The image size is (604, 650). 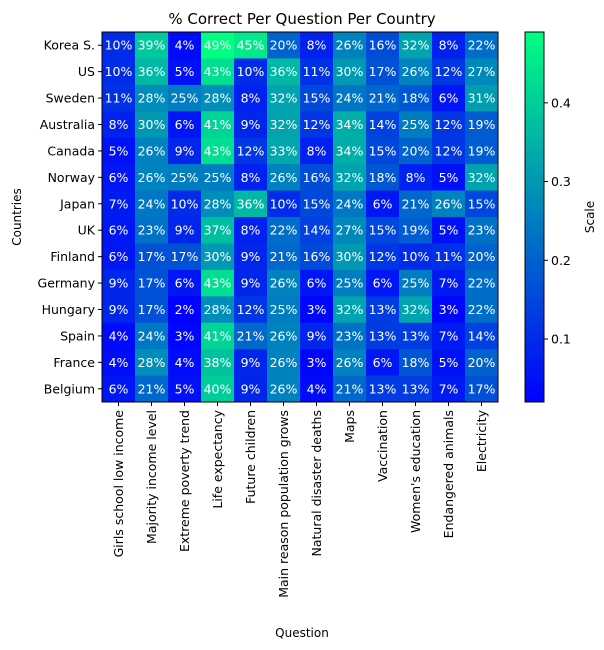 What do you see at coordinates (350, 203) in the screenshot?
I see `cell-value-label: 24%` at bounding box center [350, 203].